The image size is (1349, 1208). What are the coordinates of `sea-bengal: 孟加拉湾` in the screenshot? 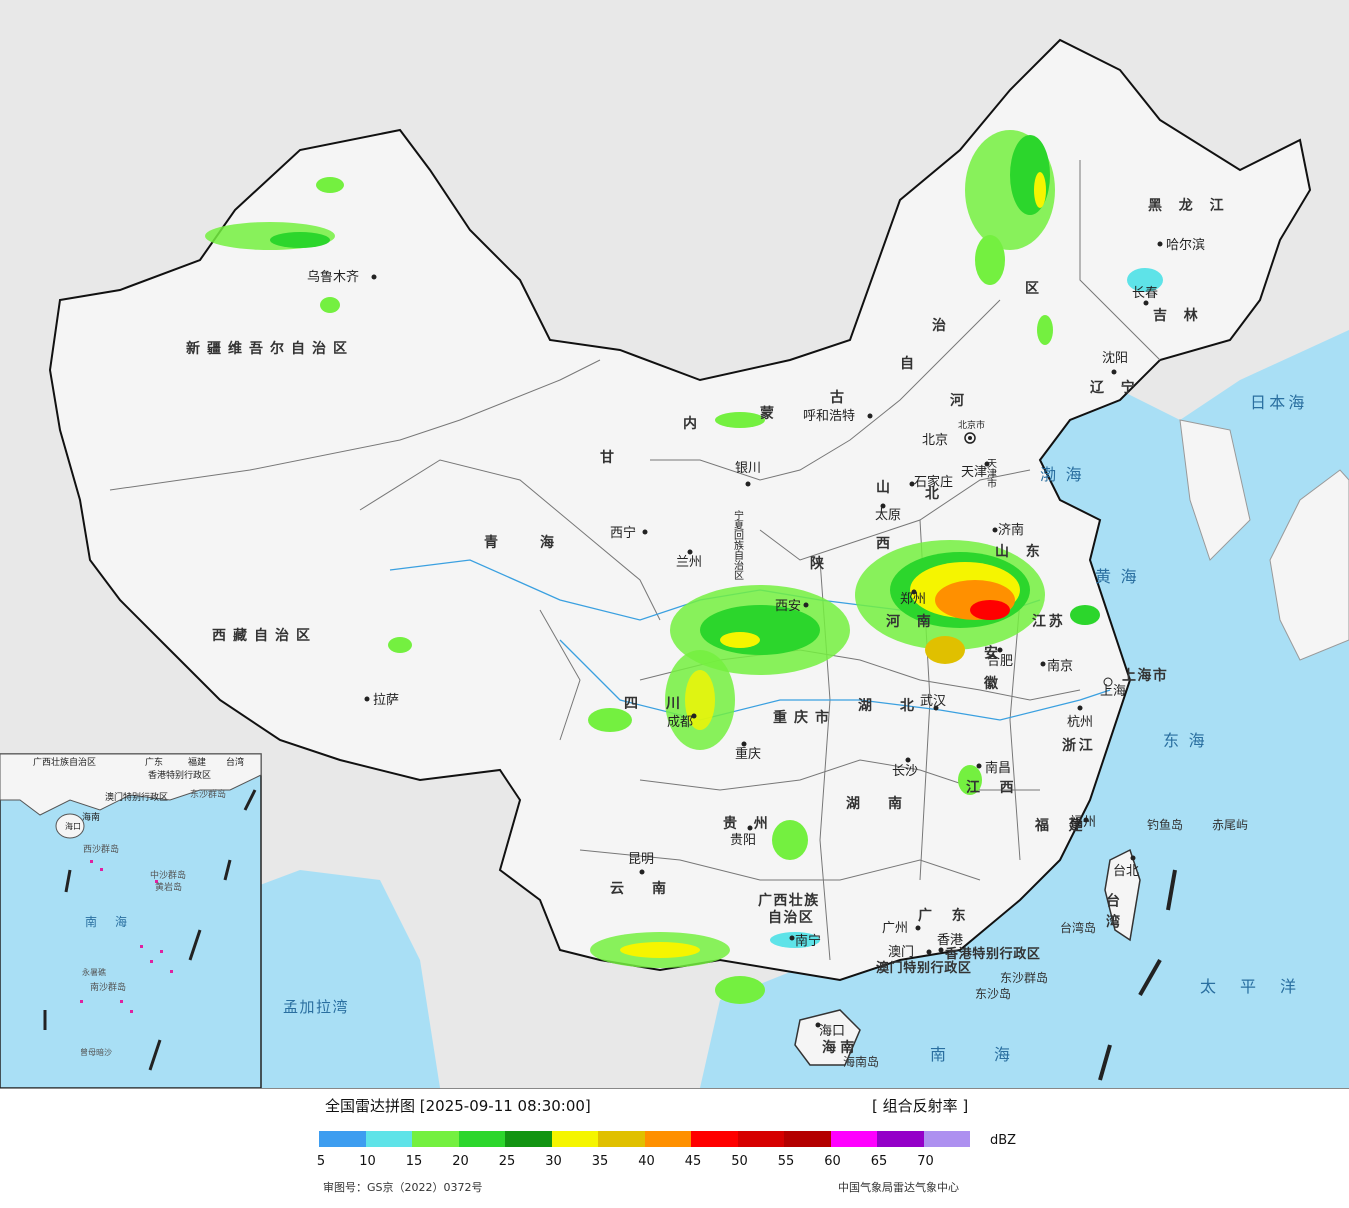 It's located at (316, 1007).